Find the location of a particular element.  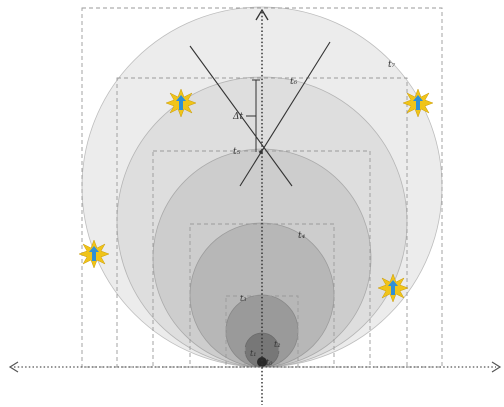

label-t2: t₂ is located at coordinates (277, 344).